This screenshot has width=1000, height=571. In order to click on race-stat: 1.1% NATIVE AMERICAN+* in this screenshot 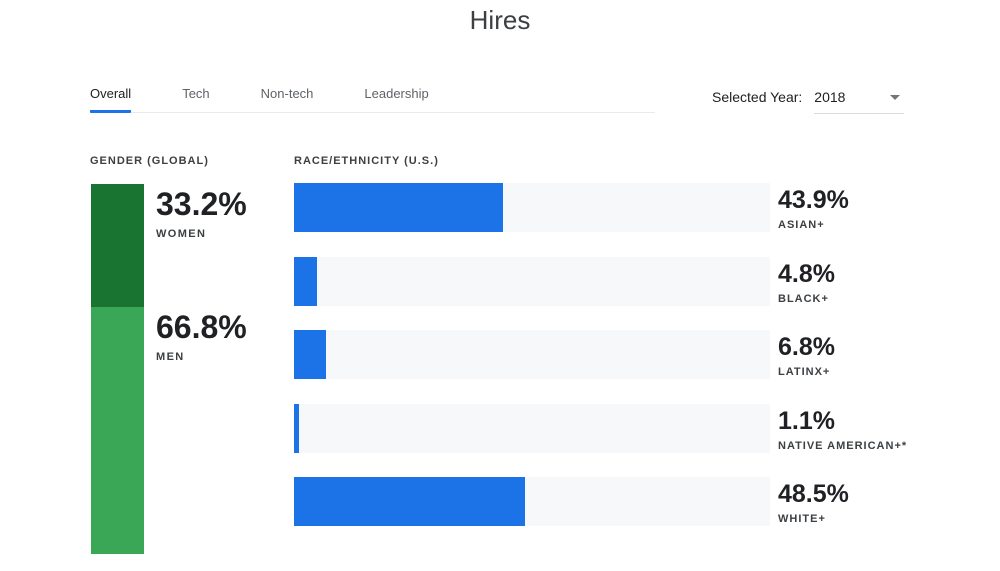, I will do `click(886, 429)`.